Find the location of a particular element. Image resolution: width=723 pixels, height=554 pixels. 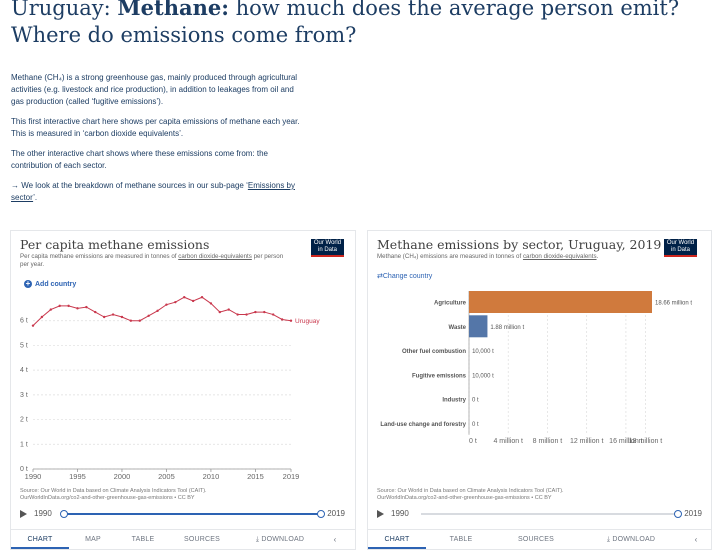

plus-icon: + is located at coordinates (28, 283).